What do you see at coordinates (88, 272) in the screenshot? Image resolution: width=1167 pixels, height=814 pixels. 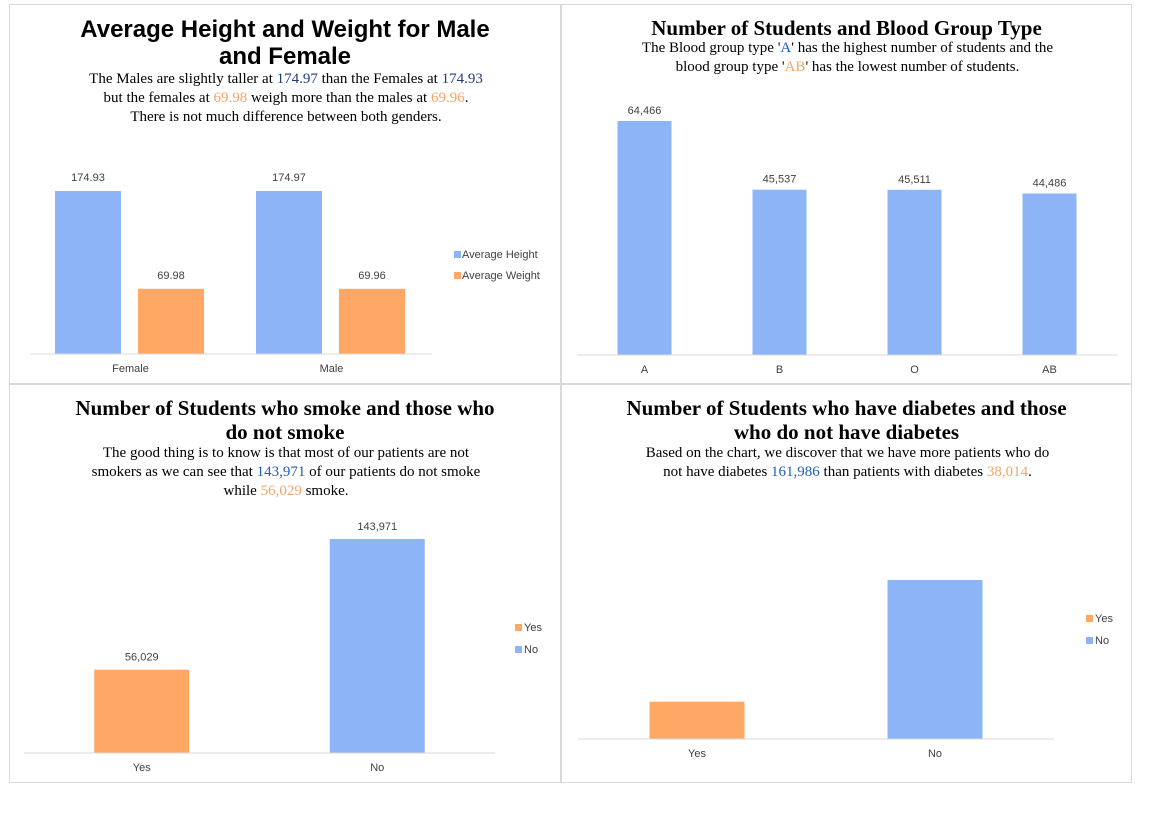 I see `bar-average-height-female` at bounding box center [88, 272].